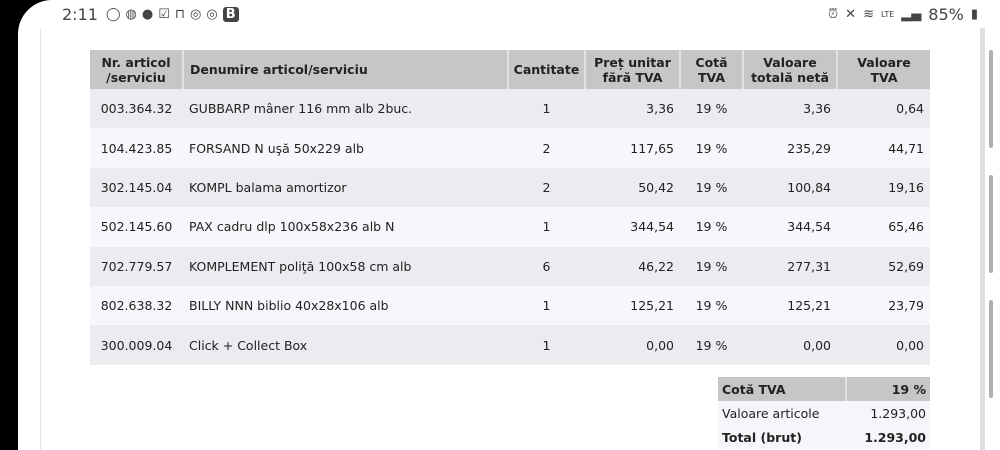  Describe the element at coordinates (790, 148) in the screenshot. I see `cell-net-total: 235,29` at that location.